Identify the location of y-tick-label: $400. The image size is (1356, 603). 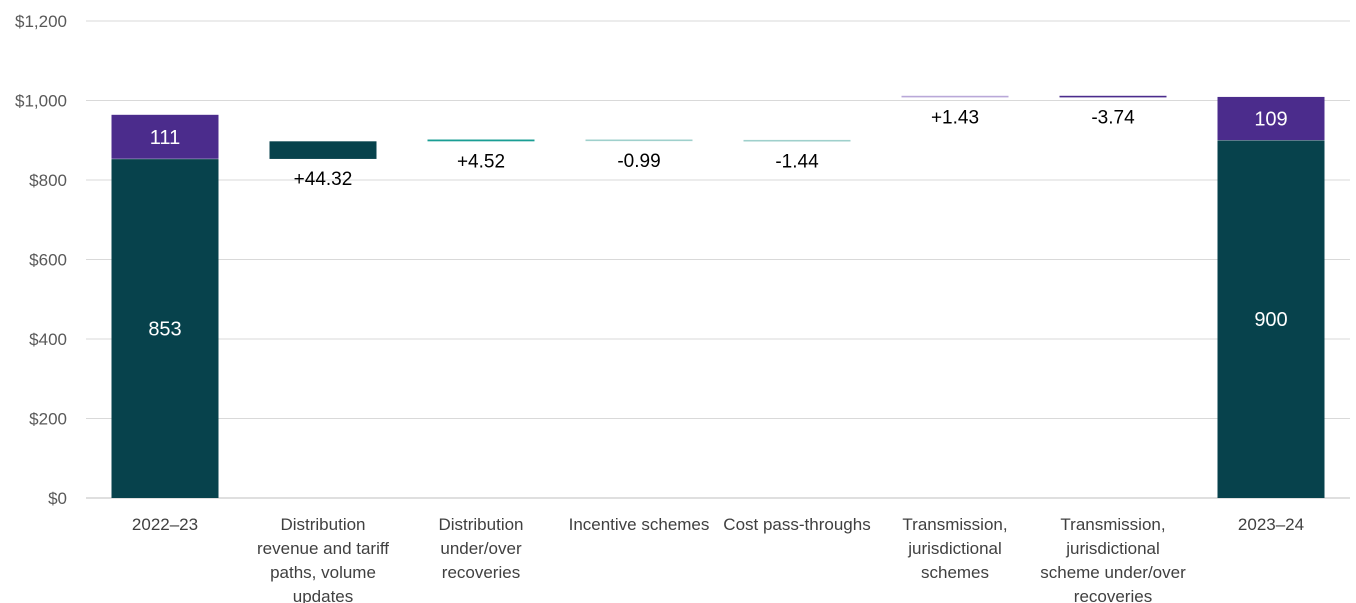
(48, 339).